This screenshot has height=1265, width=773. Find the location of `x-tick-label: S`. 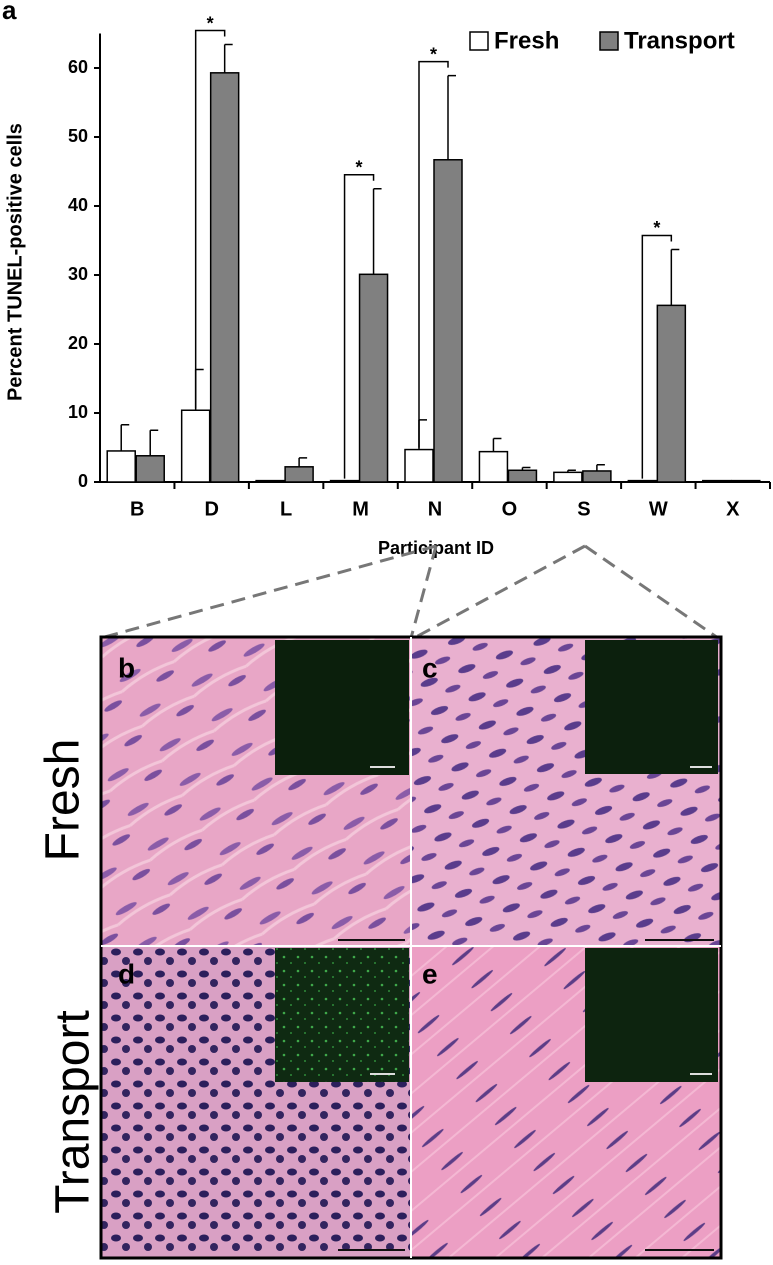

x-tick-label: S is located at coordinates (583, 509).